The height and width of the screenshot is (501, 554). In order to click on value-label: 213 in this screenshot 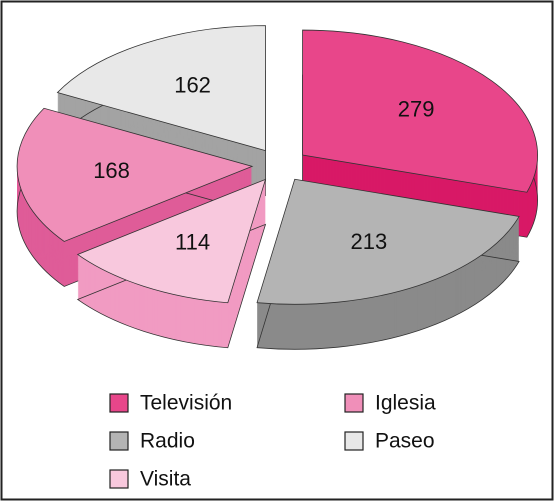, I will do `click(369, 241)`.